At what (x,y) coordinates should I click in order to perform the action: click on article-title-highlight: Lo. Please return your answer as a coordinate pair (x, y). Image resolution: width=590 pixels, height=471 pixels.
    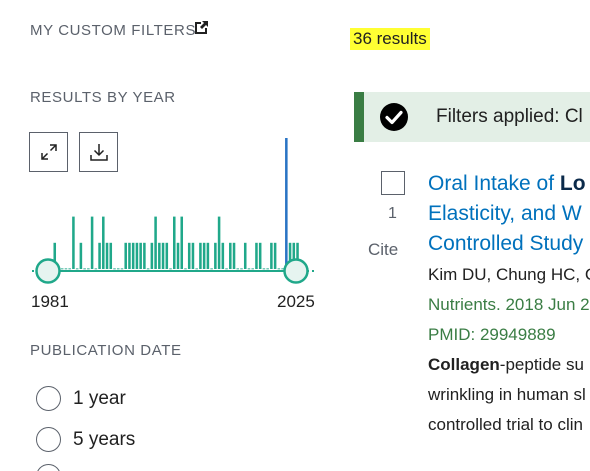
    Looking at the image, I should click on (572, 183).